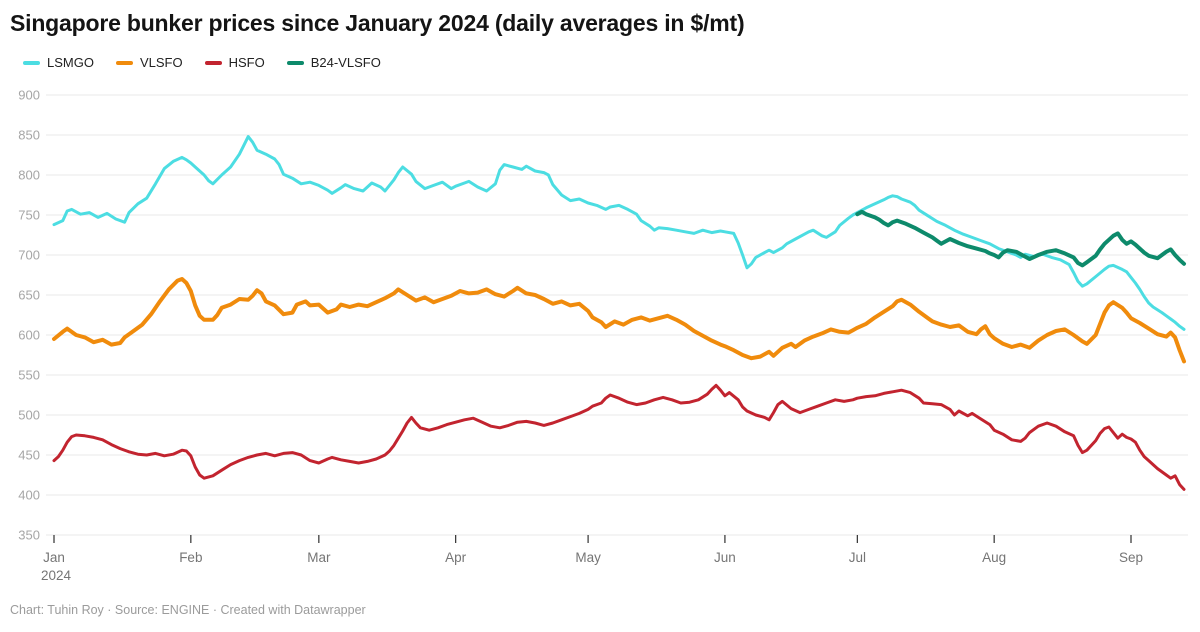  Describe the element at coordinates (29, 95) in the screenshot. I see `y-axis-label-900: 900` at that location.